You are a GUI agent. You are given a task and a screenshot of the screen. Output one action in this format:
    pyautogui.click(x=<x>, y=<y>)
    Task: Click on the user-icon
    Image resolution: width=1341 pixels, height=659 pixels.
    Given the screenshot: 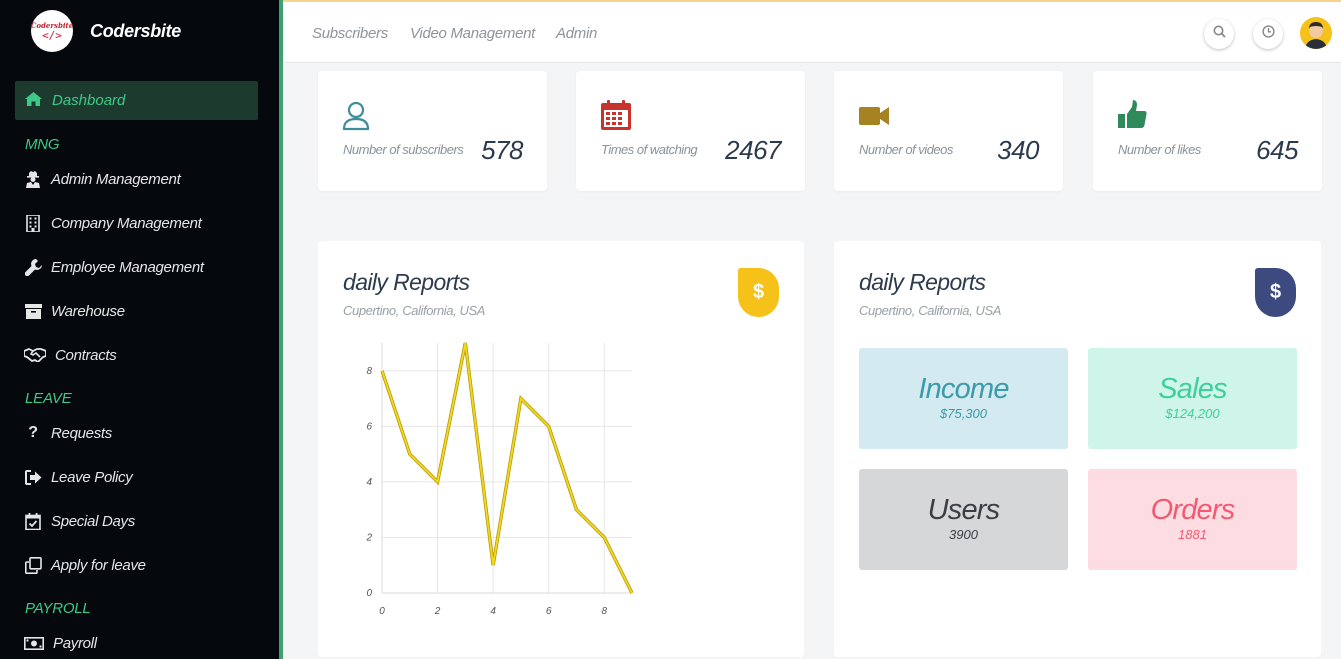 What is the action you would take?
    pyautogui.click(x=358, y=115)
    